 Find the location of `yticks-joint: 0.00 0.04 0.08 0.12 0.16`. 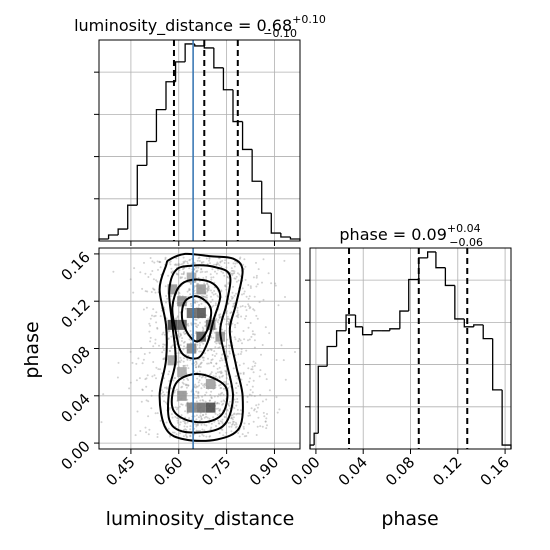

yticks-joint: 0.00 0.04 0.08 0.12 0.16 is located at coordinates (78, 361).